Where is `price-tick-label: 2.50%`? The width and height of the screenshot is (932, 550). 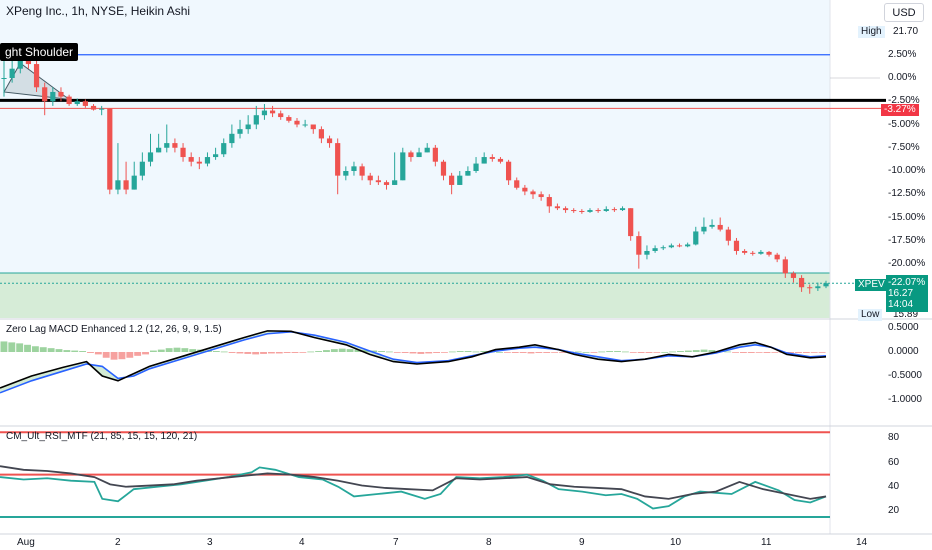 price-tick-label: 2.50% is located at coordinates (902, 54).